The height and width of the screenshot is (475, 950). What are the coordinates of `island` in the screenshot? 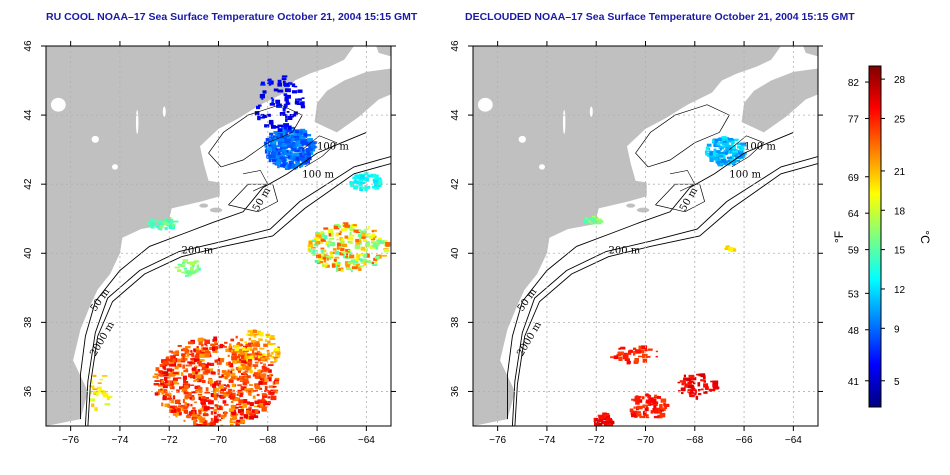 It's located at (204, 205).